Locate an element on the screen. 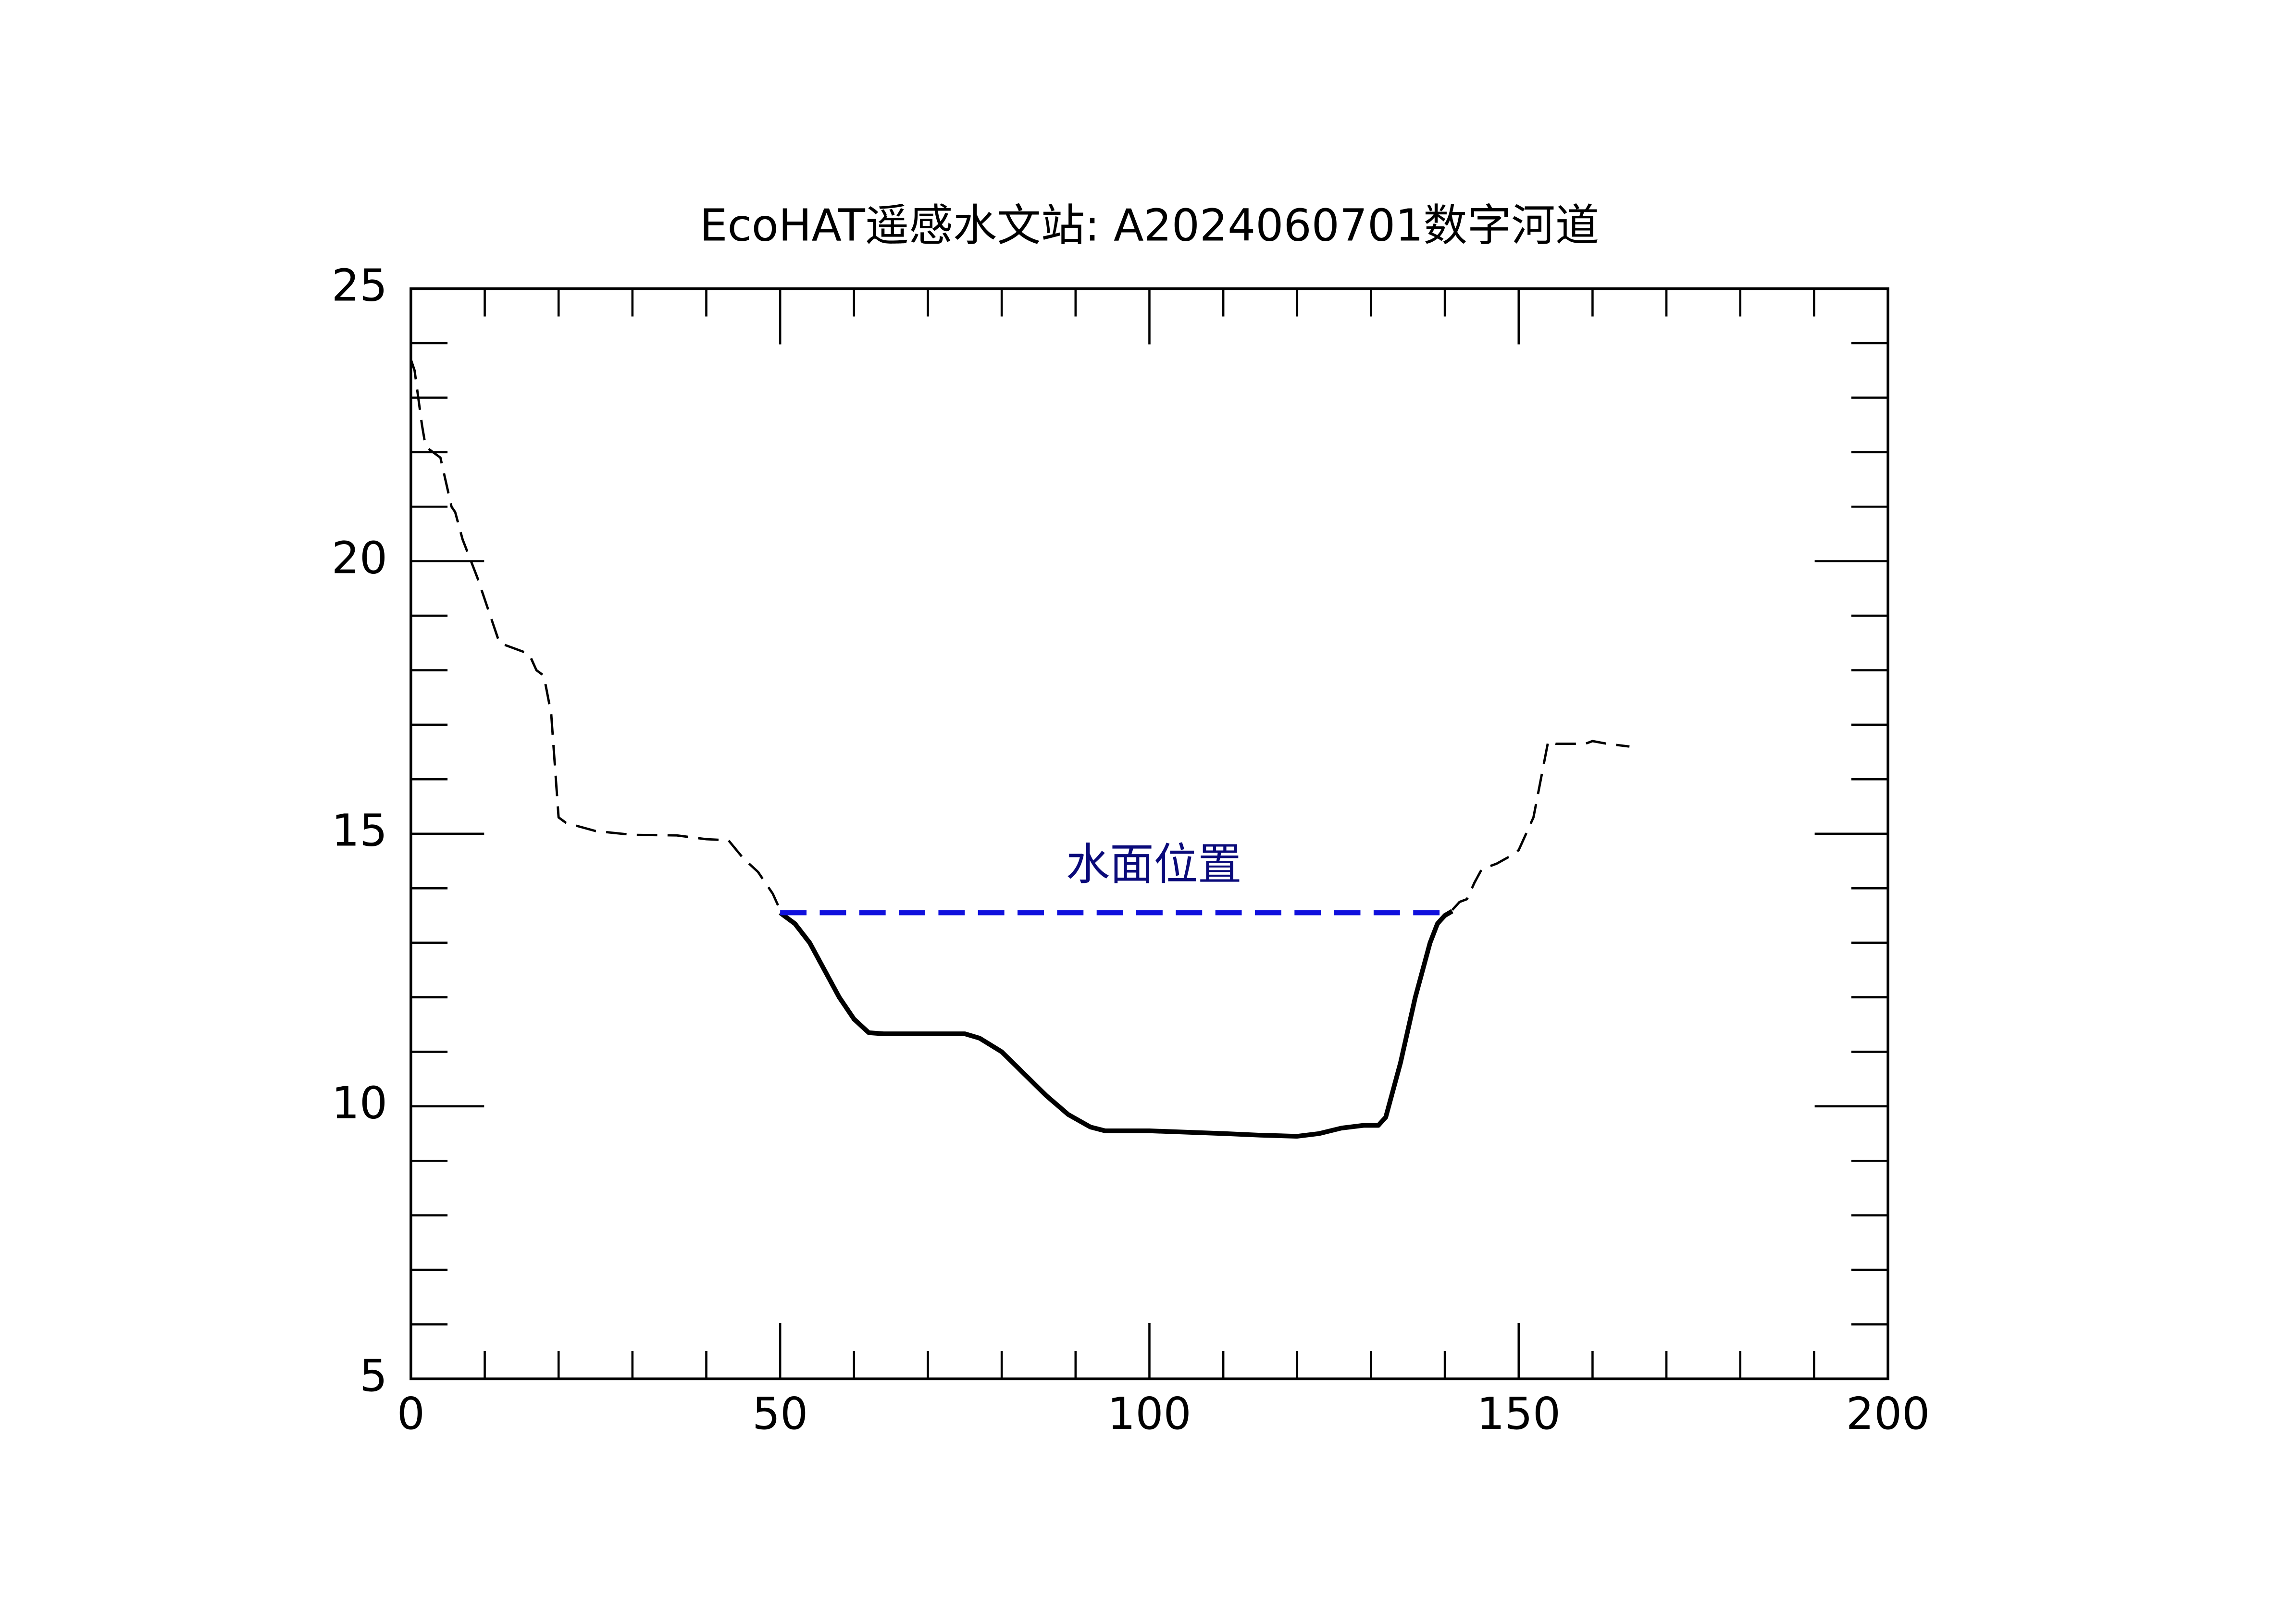  chart-title: EcoHAT遥感水文站: A2024060701数字河道 is located at coordinates (1149, 225).